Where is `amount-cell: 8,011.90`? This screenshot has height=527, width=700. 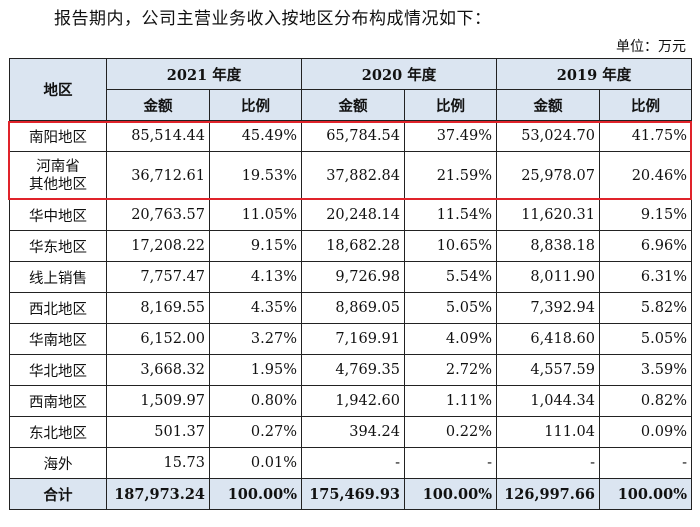
amount-cell: 8,011.90 is located at coordinates (548, 277).